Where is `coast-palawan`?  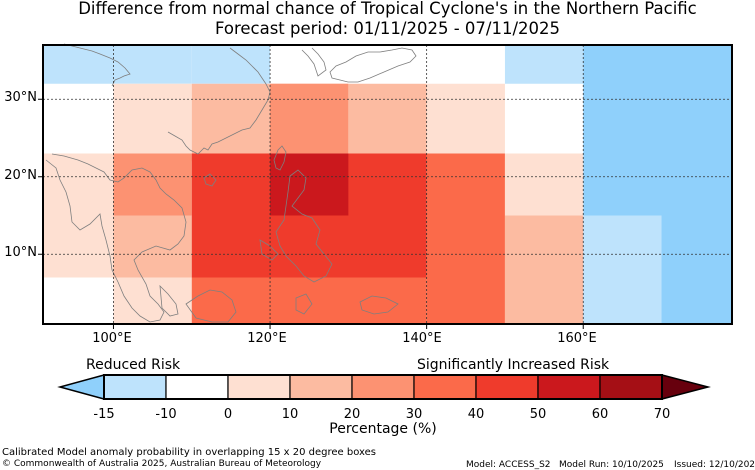 coast-palawan is located at coordinates (269, 250).